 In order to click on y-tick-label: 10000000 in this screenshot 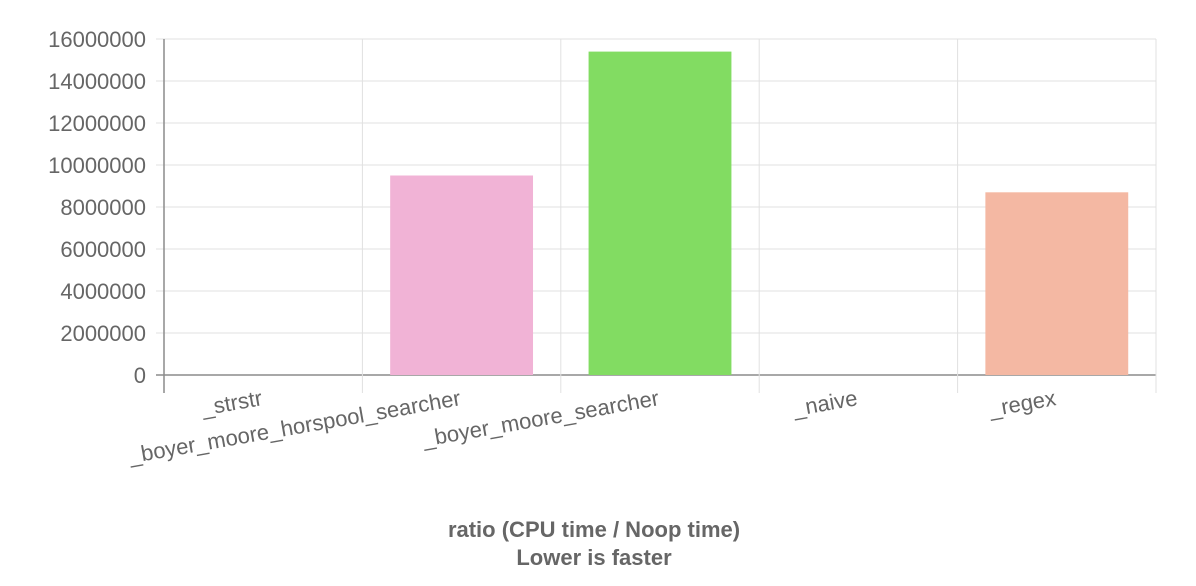, I will do `click(97, 165)`.